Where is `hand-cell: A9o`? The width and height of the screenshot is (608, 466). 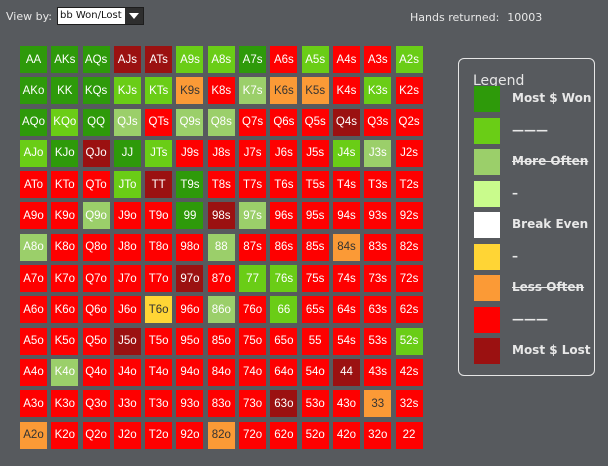
hand-cell: A9o is located at coordinates (33, 216).